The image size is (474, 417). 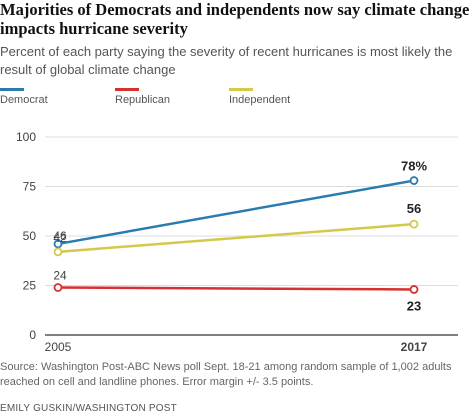 What do you see at coordinates (236, 288) in the screenshot?
I see `series-line-republican` at bounding box center [236, 288].